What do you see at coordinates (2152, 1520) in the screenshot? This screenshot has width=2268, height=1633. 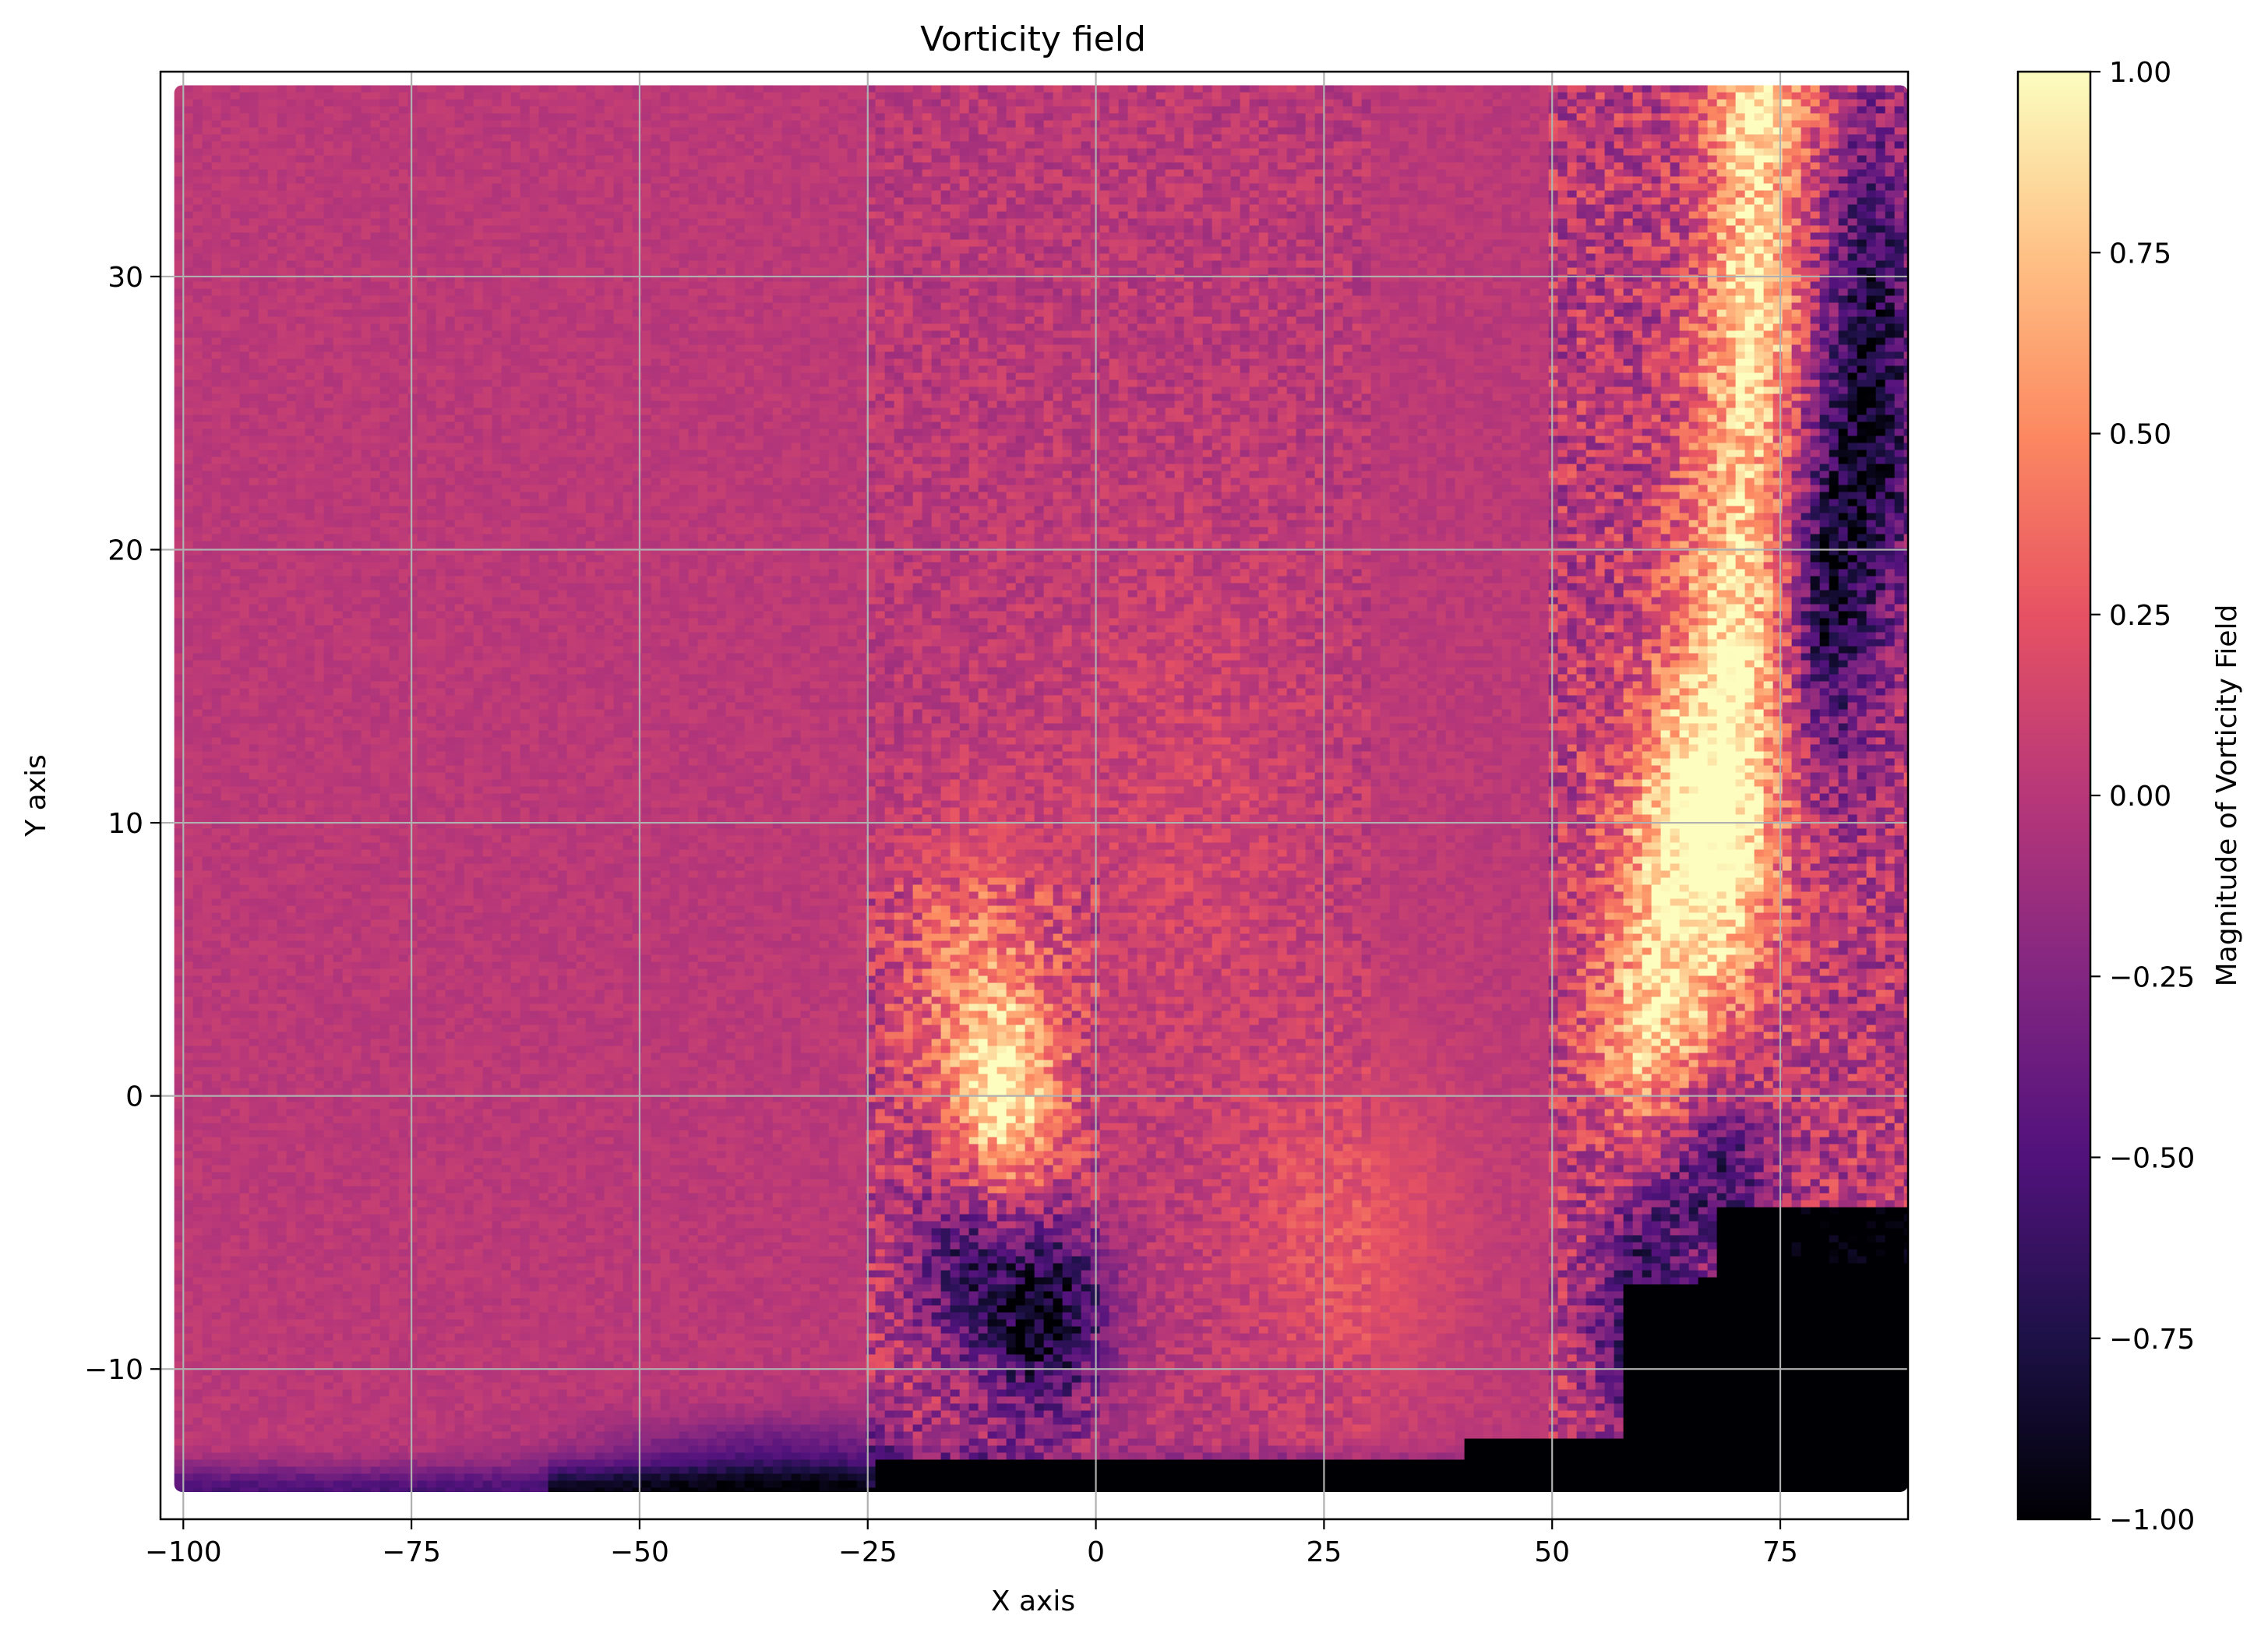 I see `colorbar-tick-label: −1.00` at bounding box center [2152, 1520].